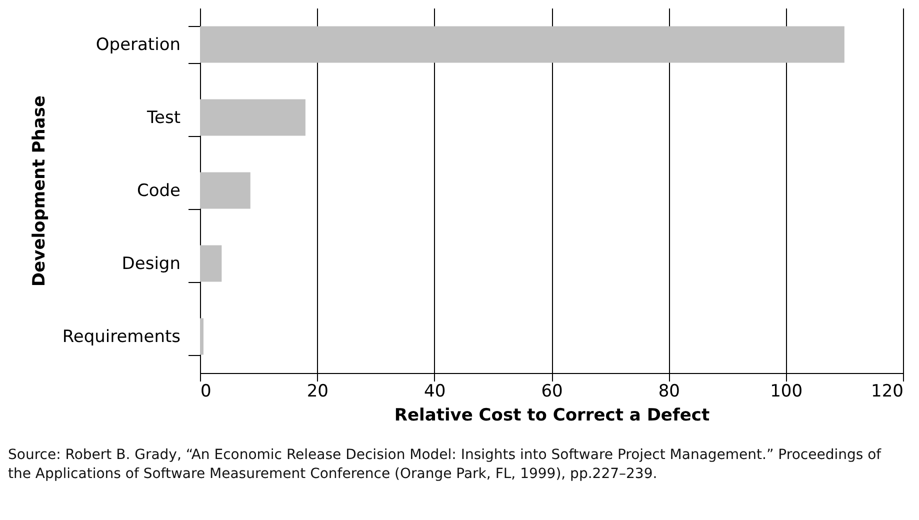  I want to click on source-note: Source: Robert B. Grady, “An Economic Release Decision Model: Insights into Software Project Management.” Proceedings of the Applications of Software Measurement Conference (Orange Park, FL, 1999), pp.227–239., so click(445, 465).